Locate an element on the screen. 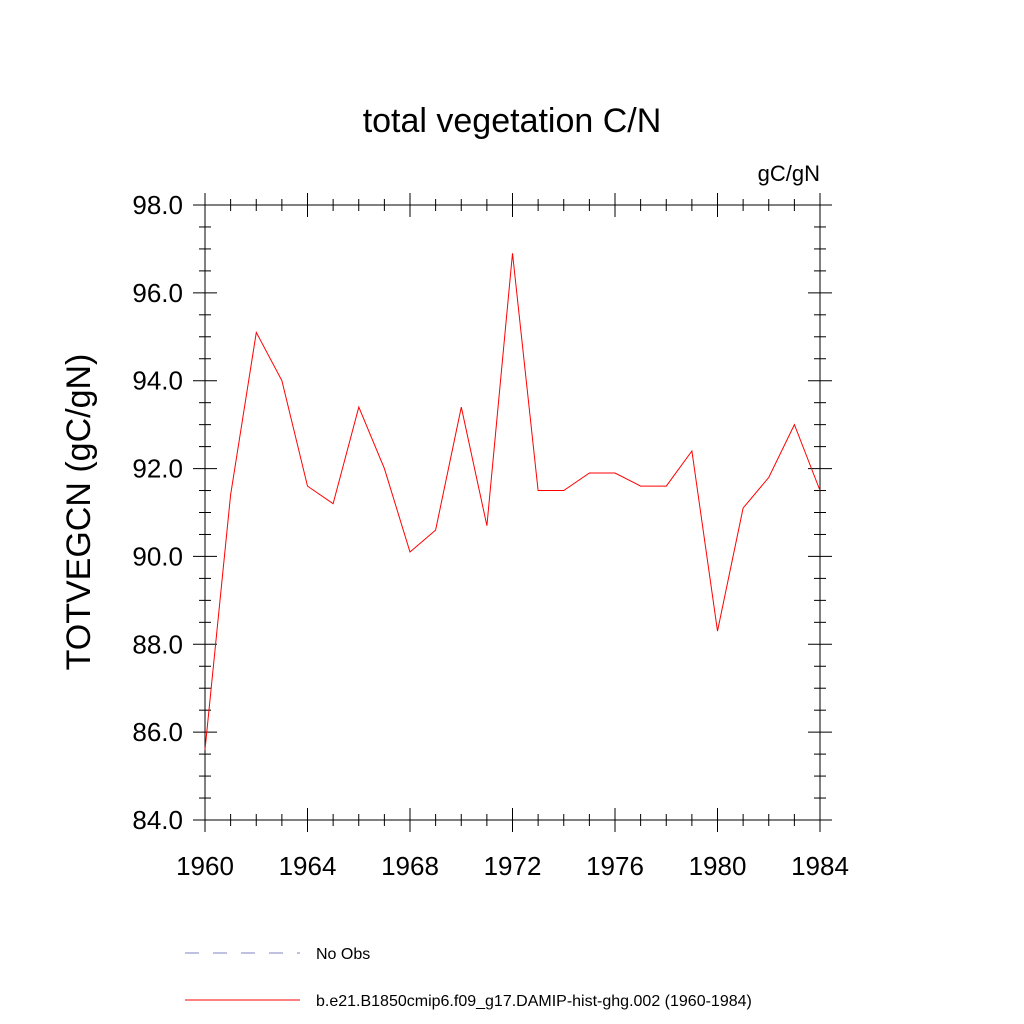  y-axis-label: TOTVEGCN (gC/gN) is located at coordinates (79, 512).